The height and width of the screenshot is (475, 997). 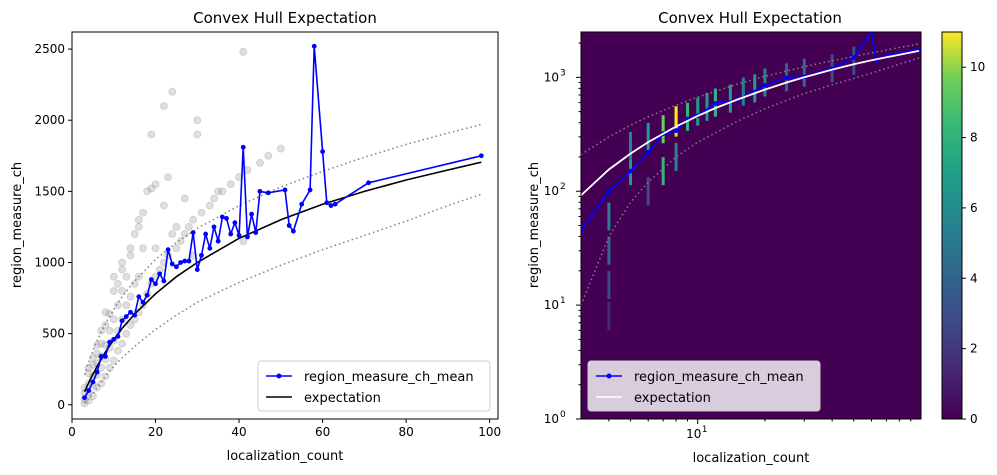 I want to click on y-tick-exponent: 3, so click(x=563, y=73).